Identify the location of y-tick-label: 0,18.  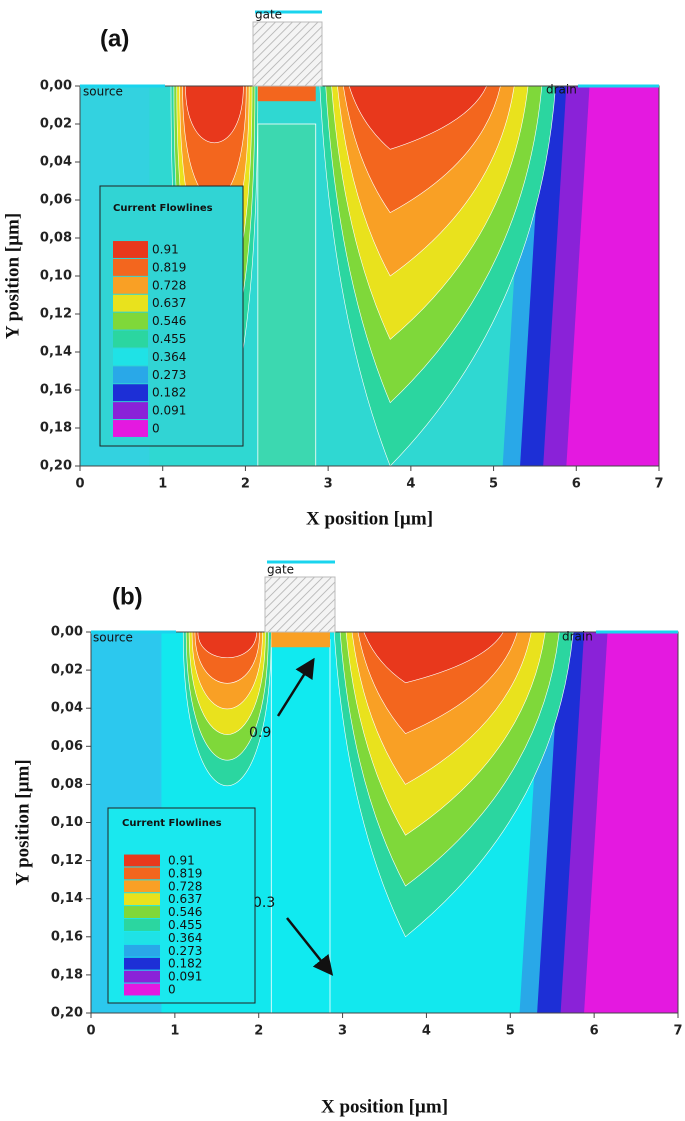
(67, 974).